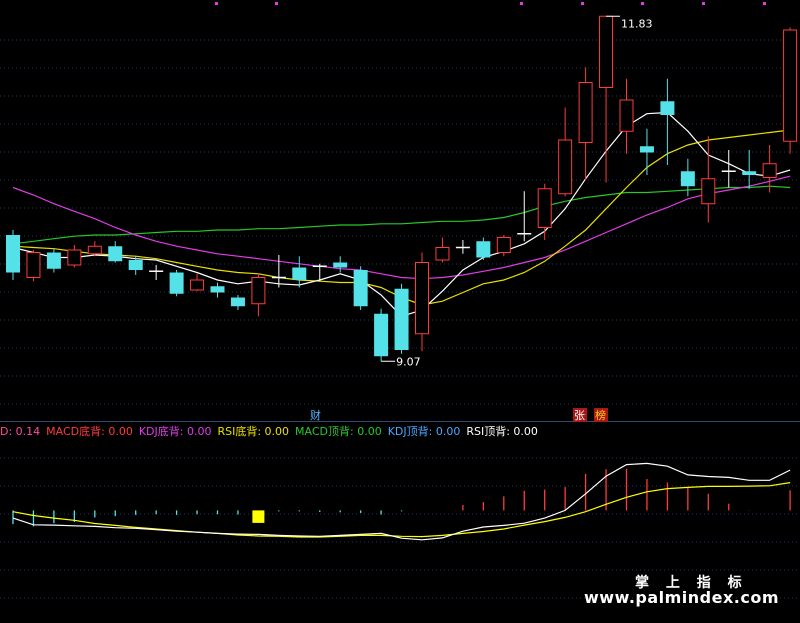 This screenshot has width=800, height=623. I want to click on legend-item: RSI底背: 0.00, so click(253, 431).